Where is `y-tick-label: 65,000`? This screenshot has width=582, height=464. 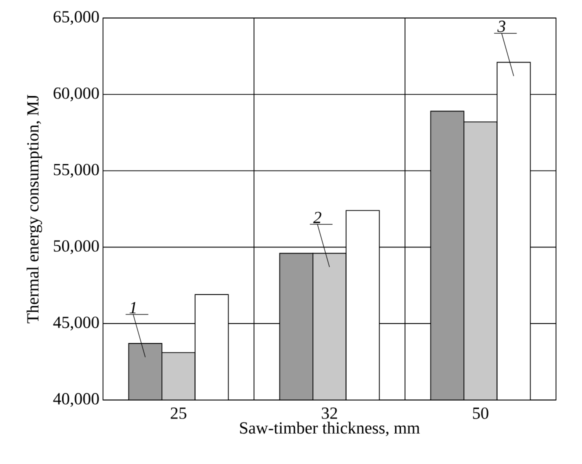
y-tick-label: 65,000 is located at coordinates (76, 18).